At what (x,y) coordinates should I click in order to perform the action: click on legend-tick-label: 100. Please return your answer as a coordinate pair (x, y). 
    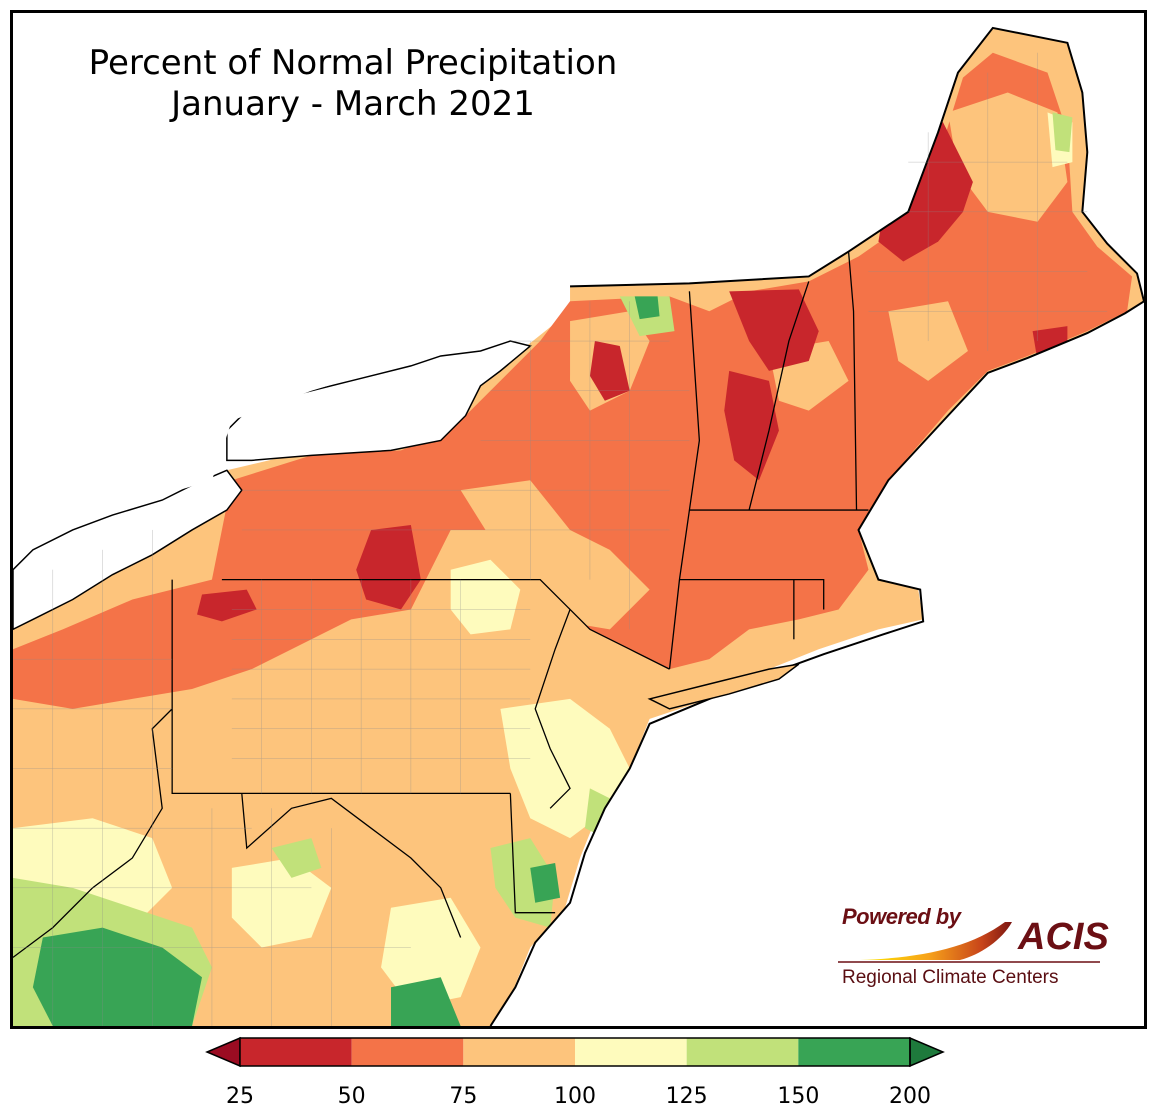
    Looking at the image, I should click on (575, 1096).